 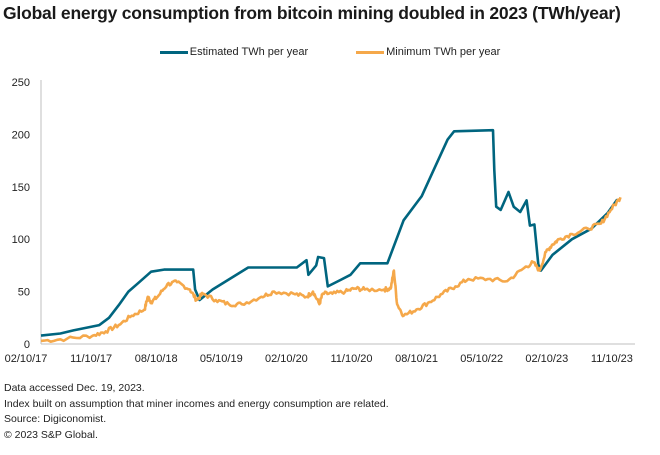 What do you see at coordinates (286, 359) in the screenshot?
I see `x-tick-label: 02/10/20` at bounding box center [286, 359].